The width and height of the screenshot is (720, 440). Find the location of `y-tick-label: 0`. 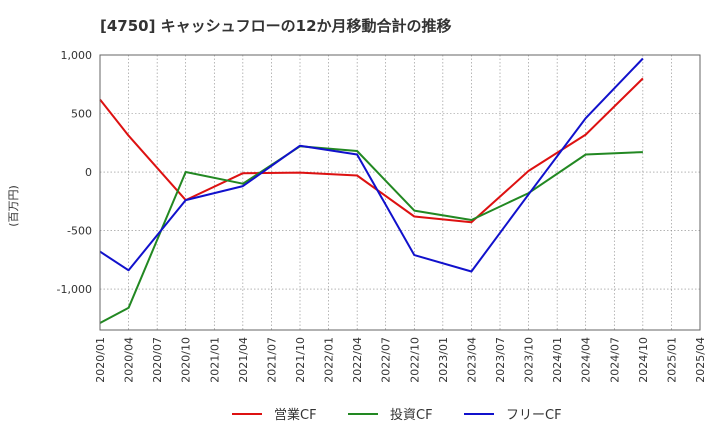

y-tick-label: 0 is located at coordinates (88, 172).